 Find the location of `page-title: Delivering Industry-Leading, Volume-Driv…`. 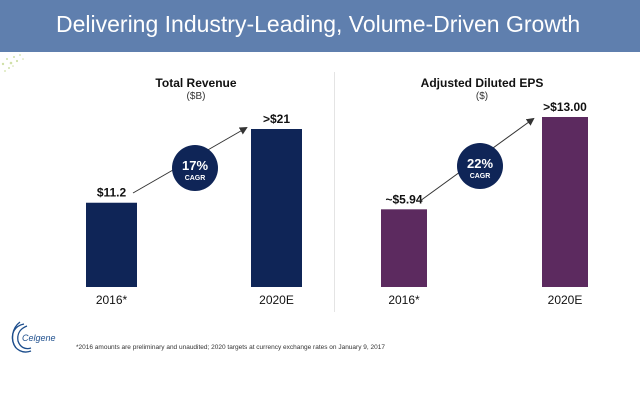

page-title: Delivering Industry-Leading, Volume-Driv… is located at coordinates (318, 24).